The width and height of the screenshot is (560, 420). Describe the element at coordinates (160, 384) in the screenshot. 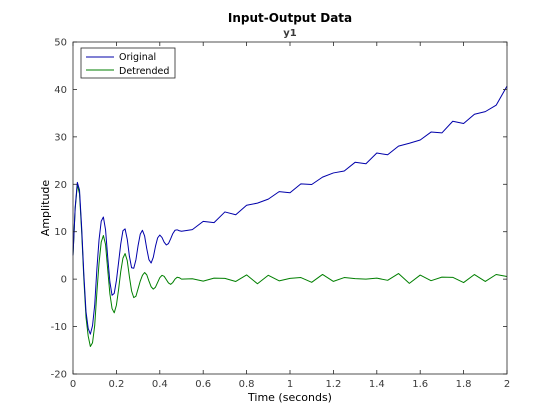

I see `x-tick-label: 0.4` at that location.